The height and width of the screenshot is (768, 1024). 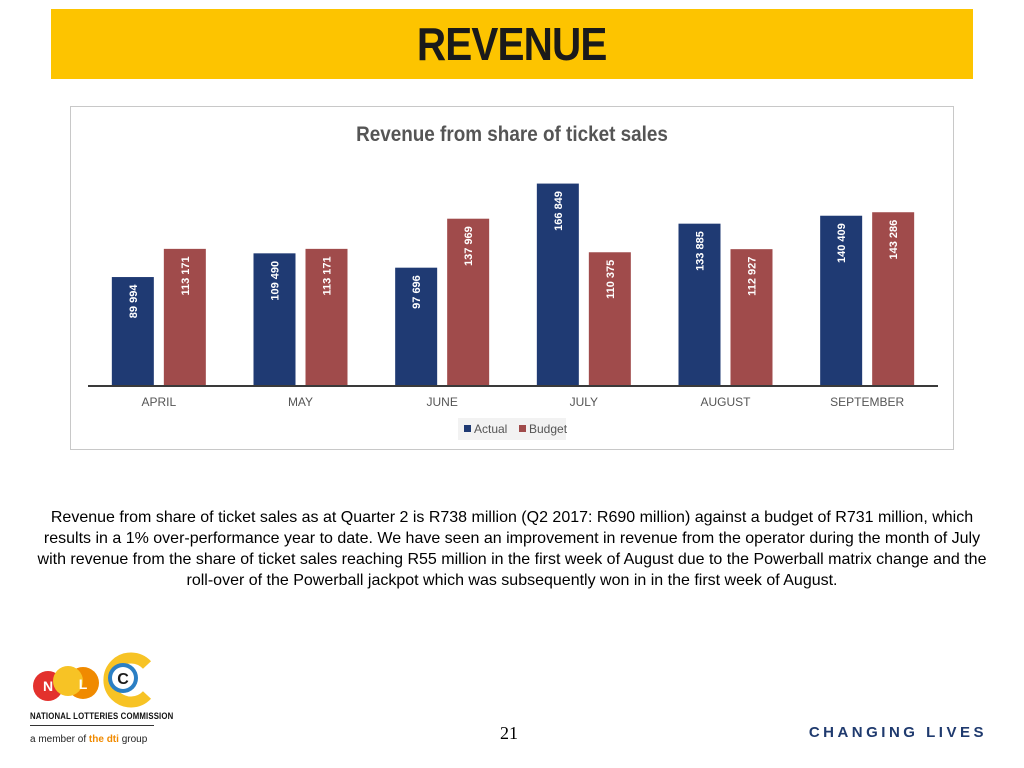 I want to click on bar-budget-may, so click(x=326, y=317).